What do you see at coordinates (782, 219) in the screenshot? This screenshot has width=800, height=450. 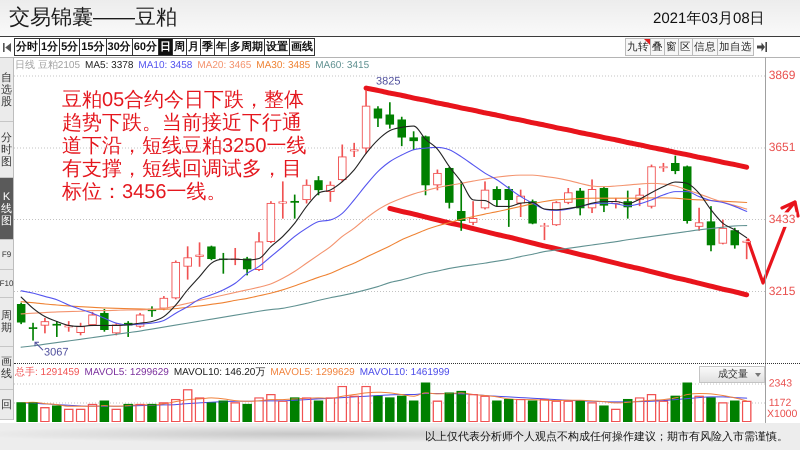 I see `y-tick-label: 3433` at bounding box center [782, 219].